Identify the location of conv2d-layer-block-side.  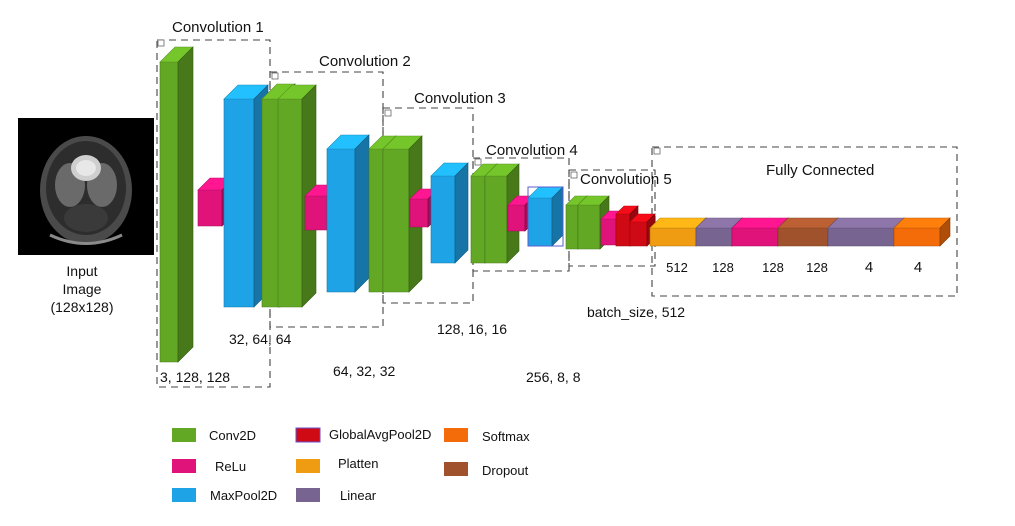
(185, 204).